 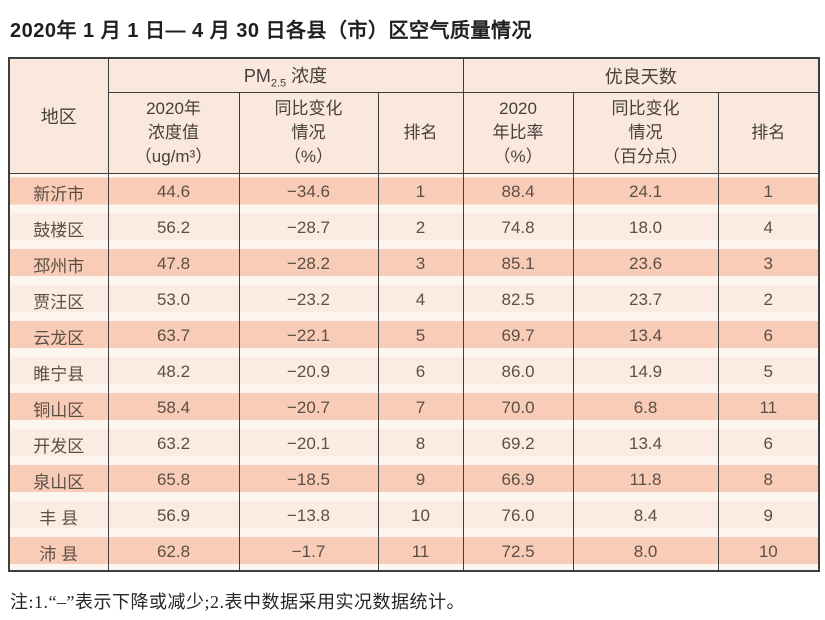 What do you see at coordinates (58, 336) in the screenshot?
I see `region-cell: 云龙区` at bounding box center [58, 336].